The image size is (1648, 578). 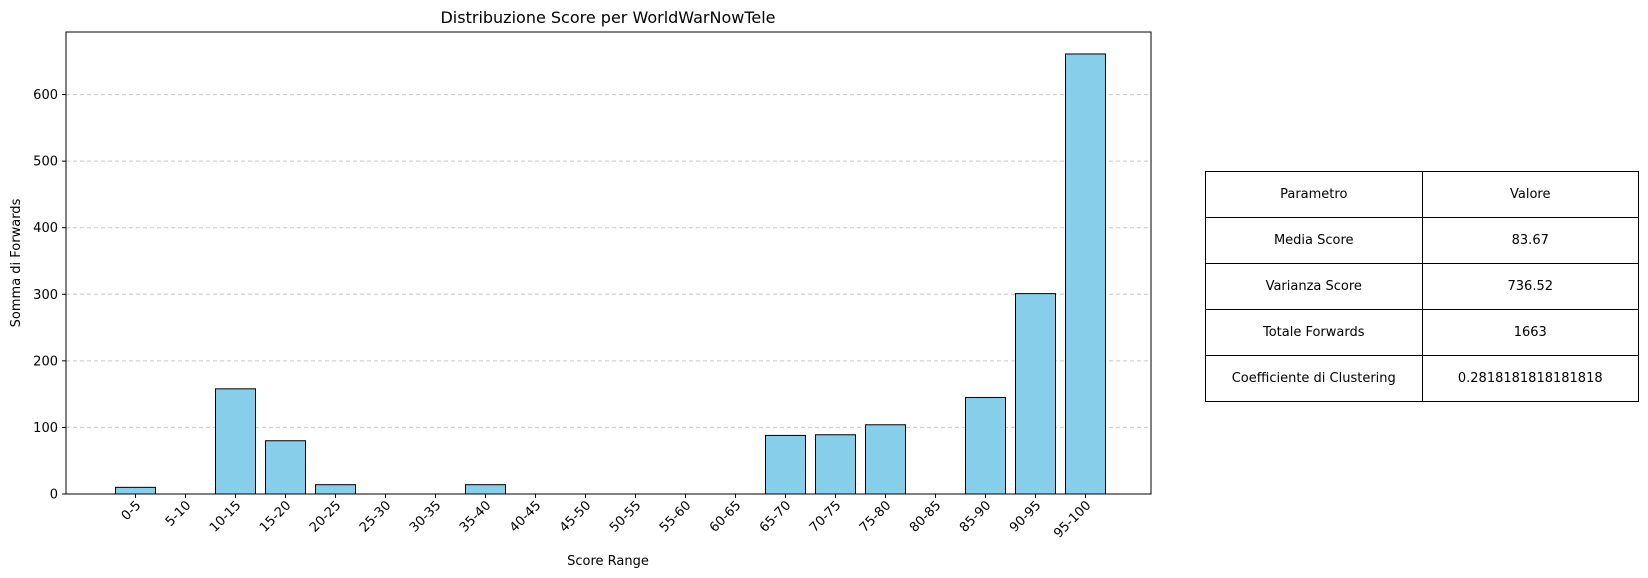 What do you see at coordinates (608, 561) in the screenshot?
I see `x-axis-label: Score Range` at bounding box center [608, 561].